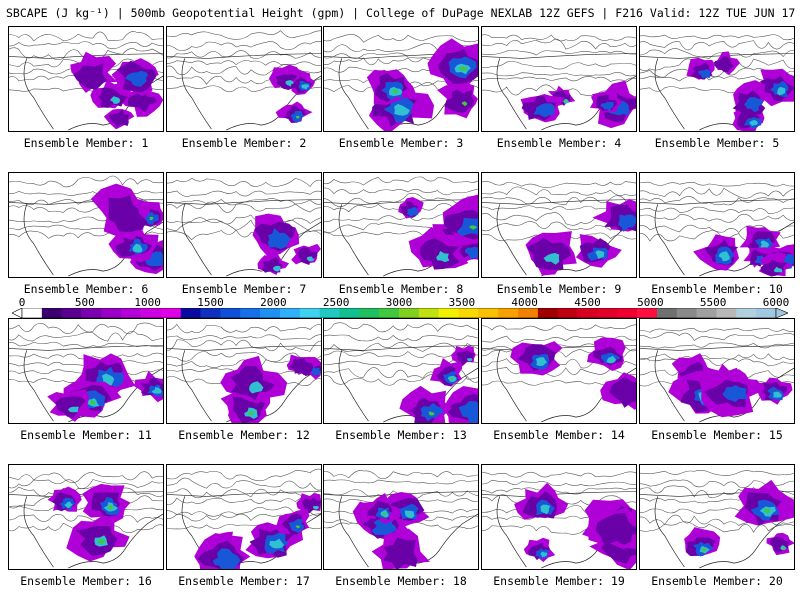 The height and width of the screenshot is (600, 800). Describe the element at coordinates (210, 302) in the screenshot. I see `colorbar-tick-label: 1500` at that location.